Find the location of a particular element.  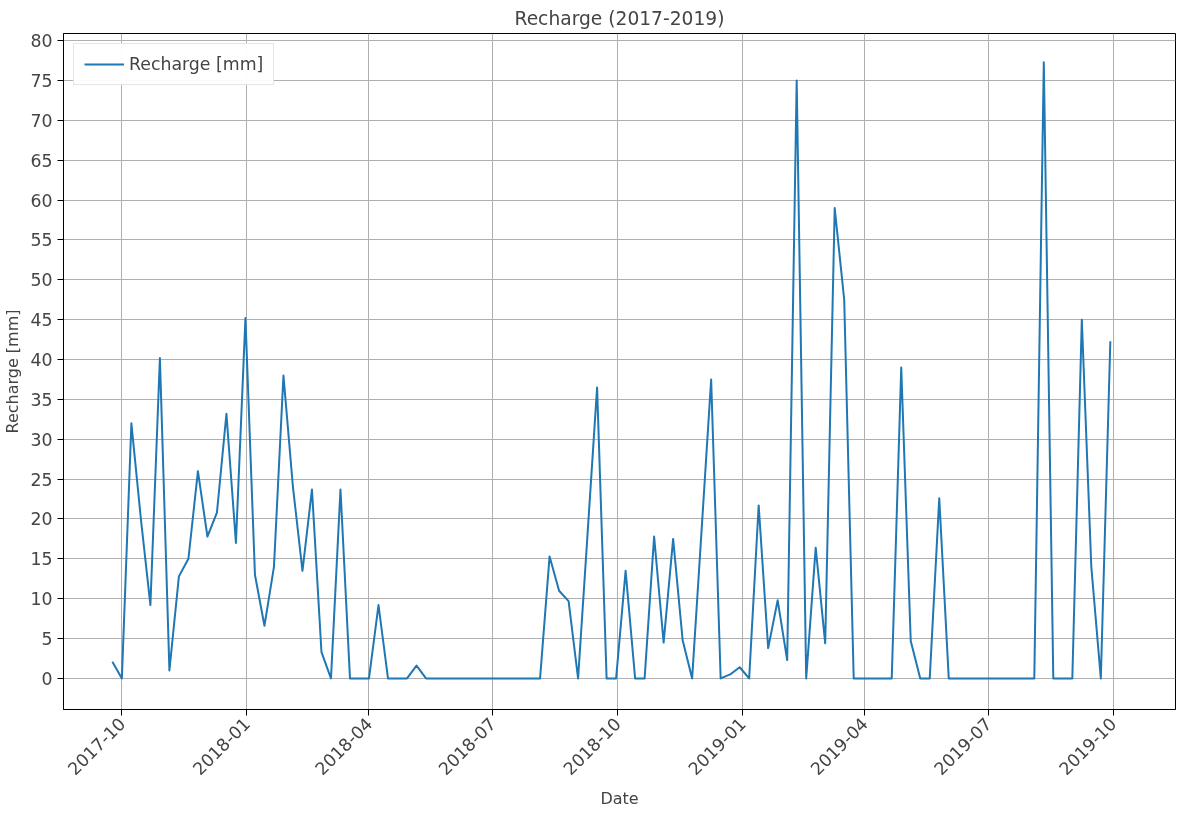

y-tick-label: 10 is located at coordinates (41, 599).